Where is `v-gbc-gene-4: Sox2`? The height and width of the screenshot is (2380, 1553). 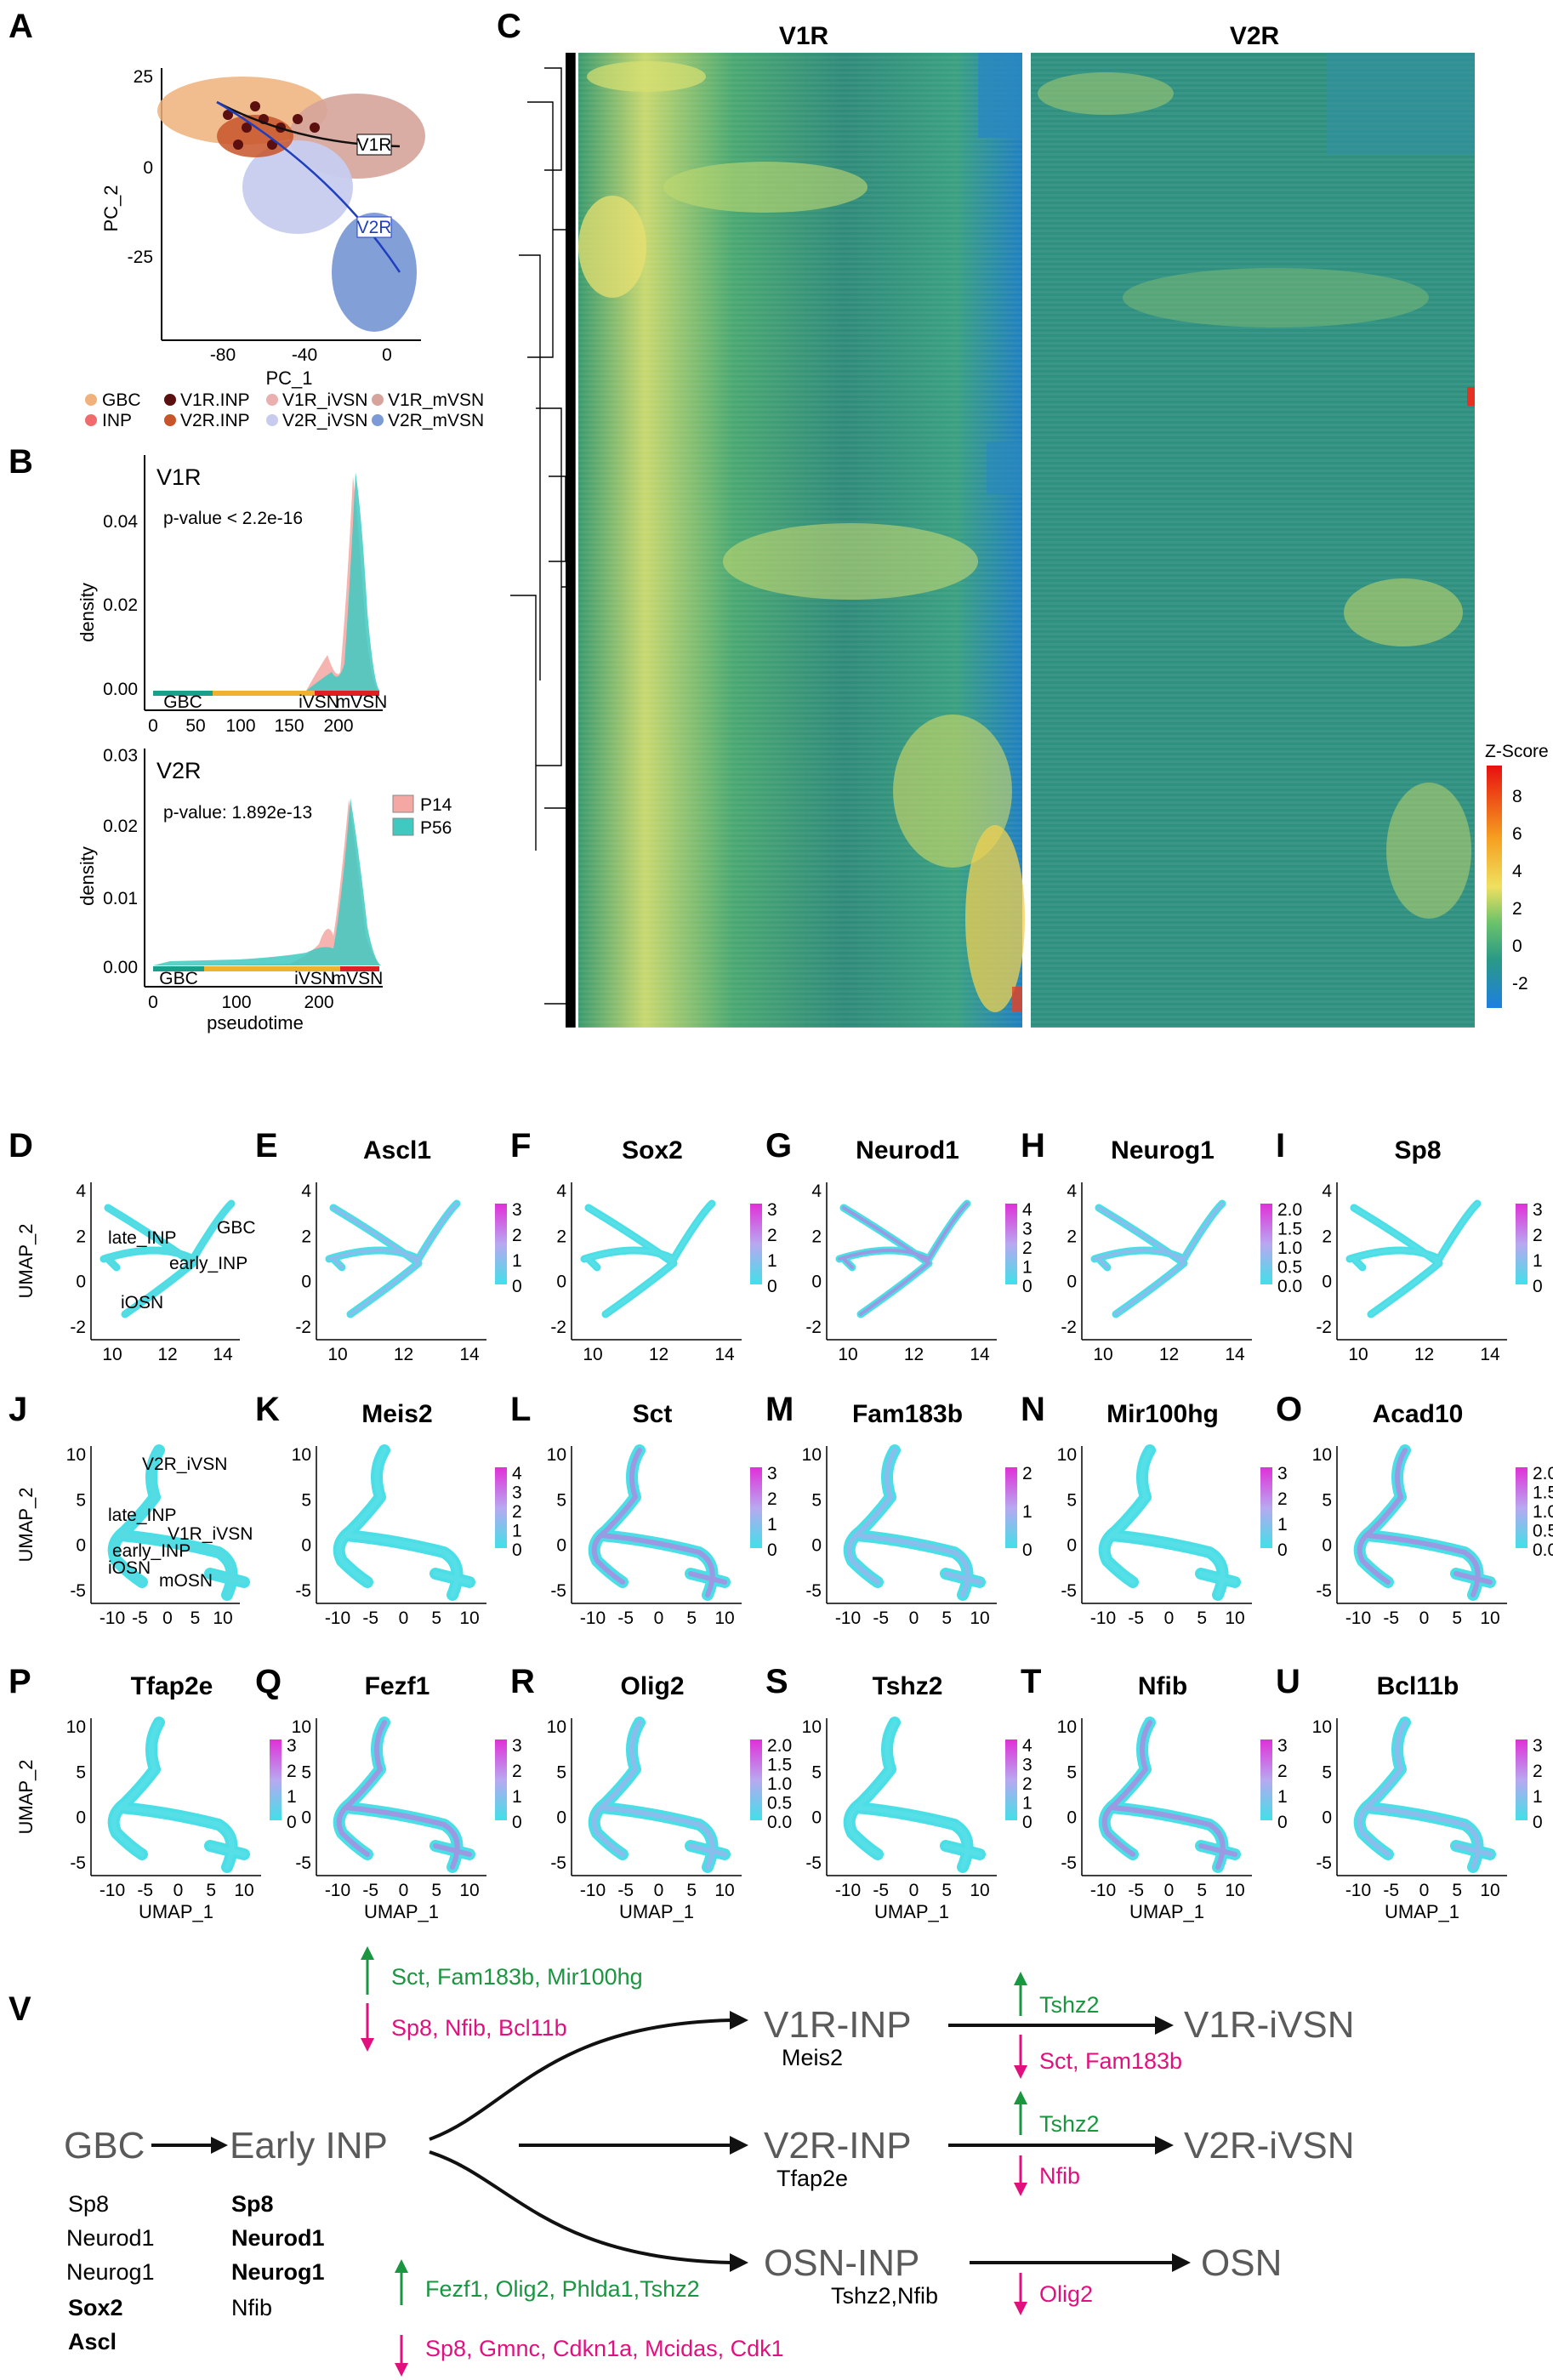 v-gbc-gene-4: Sox2 is located at coordinates (95, 2307).